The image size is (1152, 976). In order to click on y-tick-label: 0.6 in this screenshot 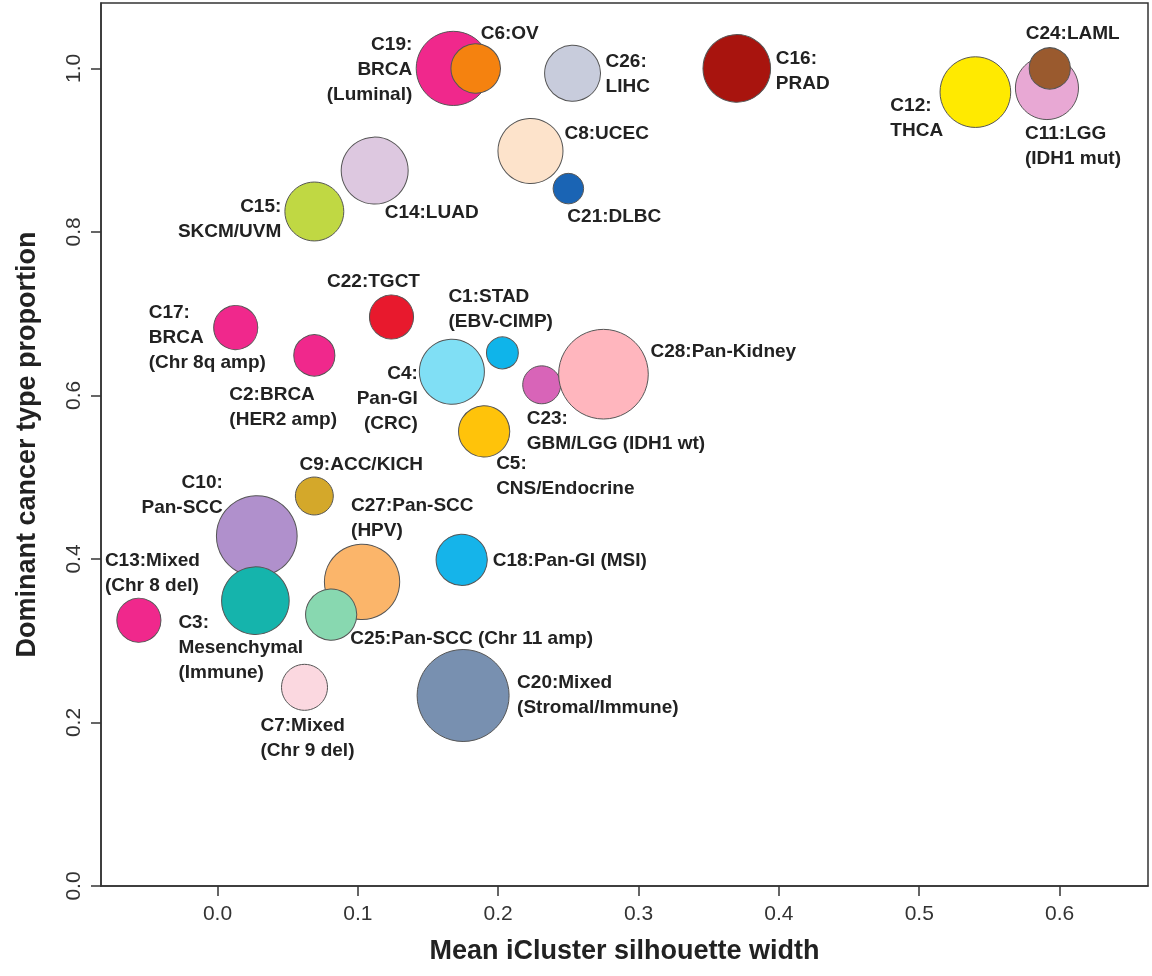, I will do `click(72, 395)`.